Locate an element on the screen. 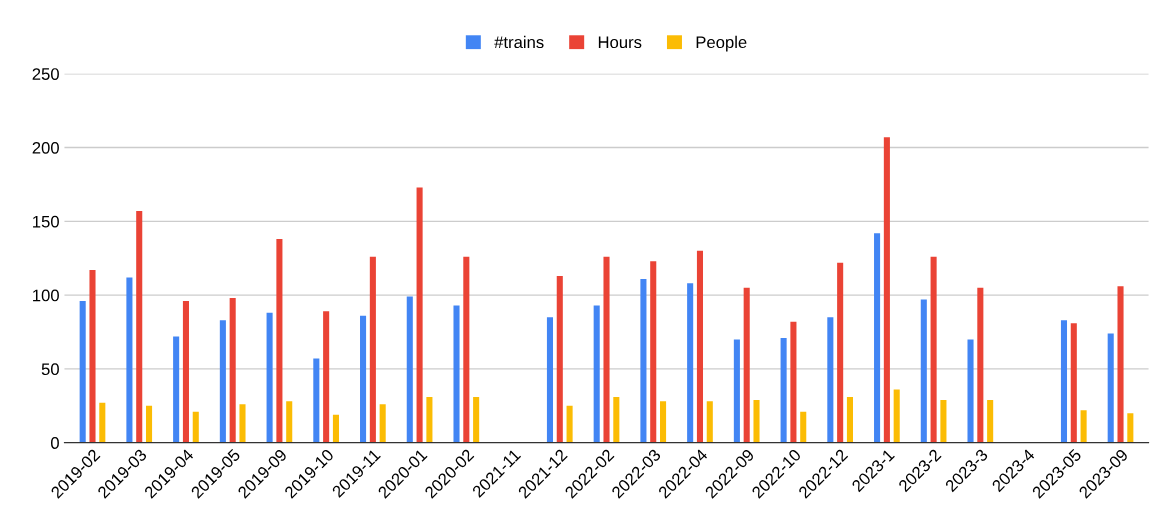 The image size is (1172, 527). y-tick-label: 150 is located at coordinates (46, 221).